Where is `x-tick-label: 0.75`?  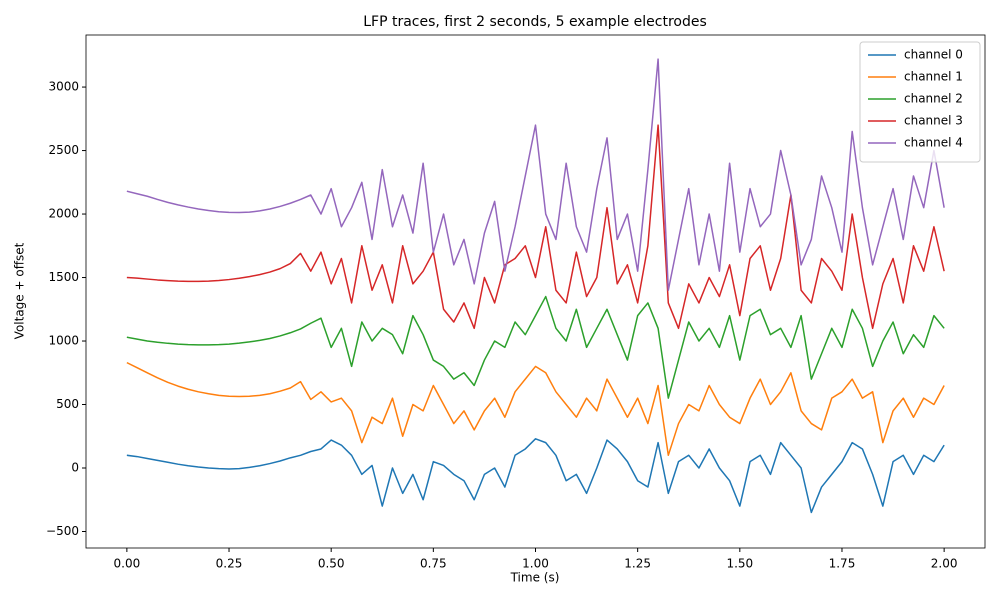 x-tick-label: 0.75 is located at coordinates (433, 564).